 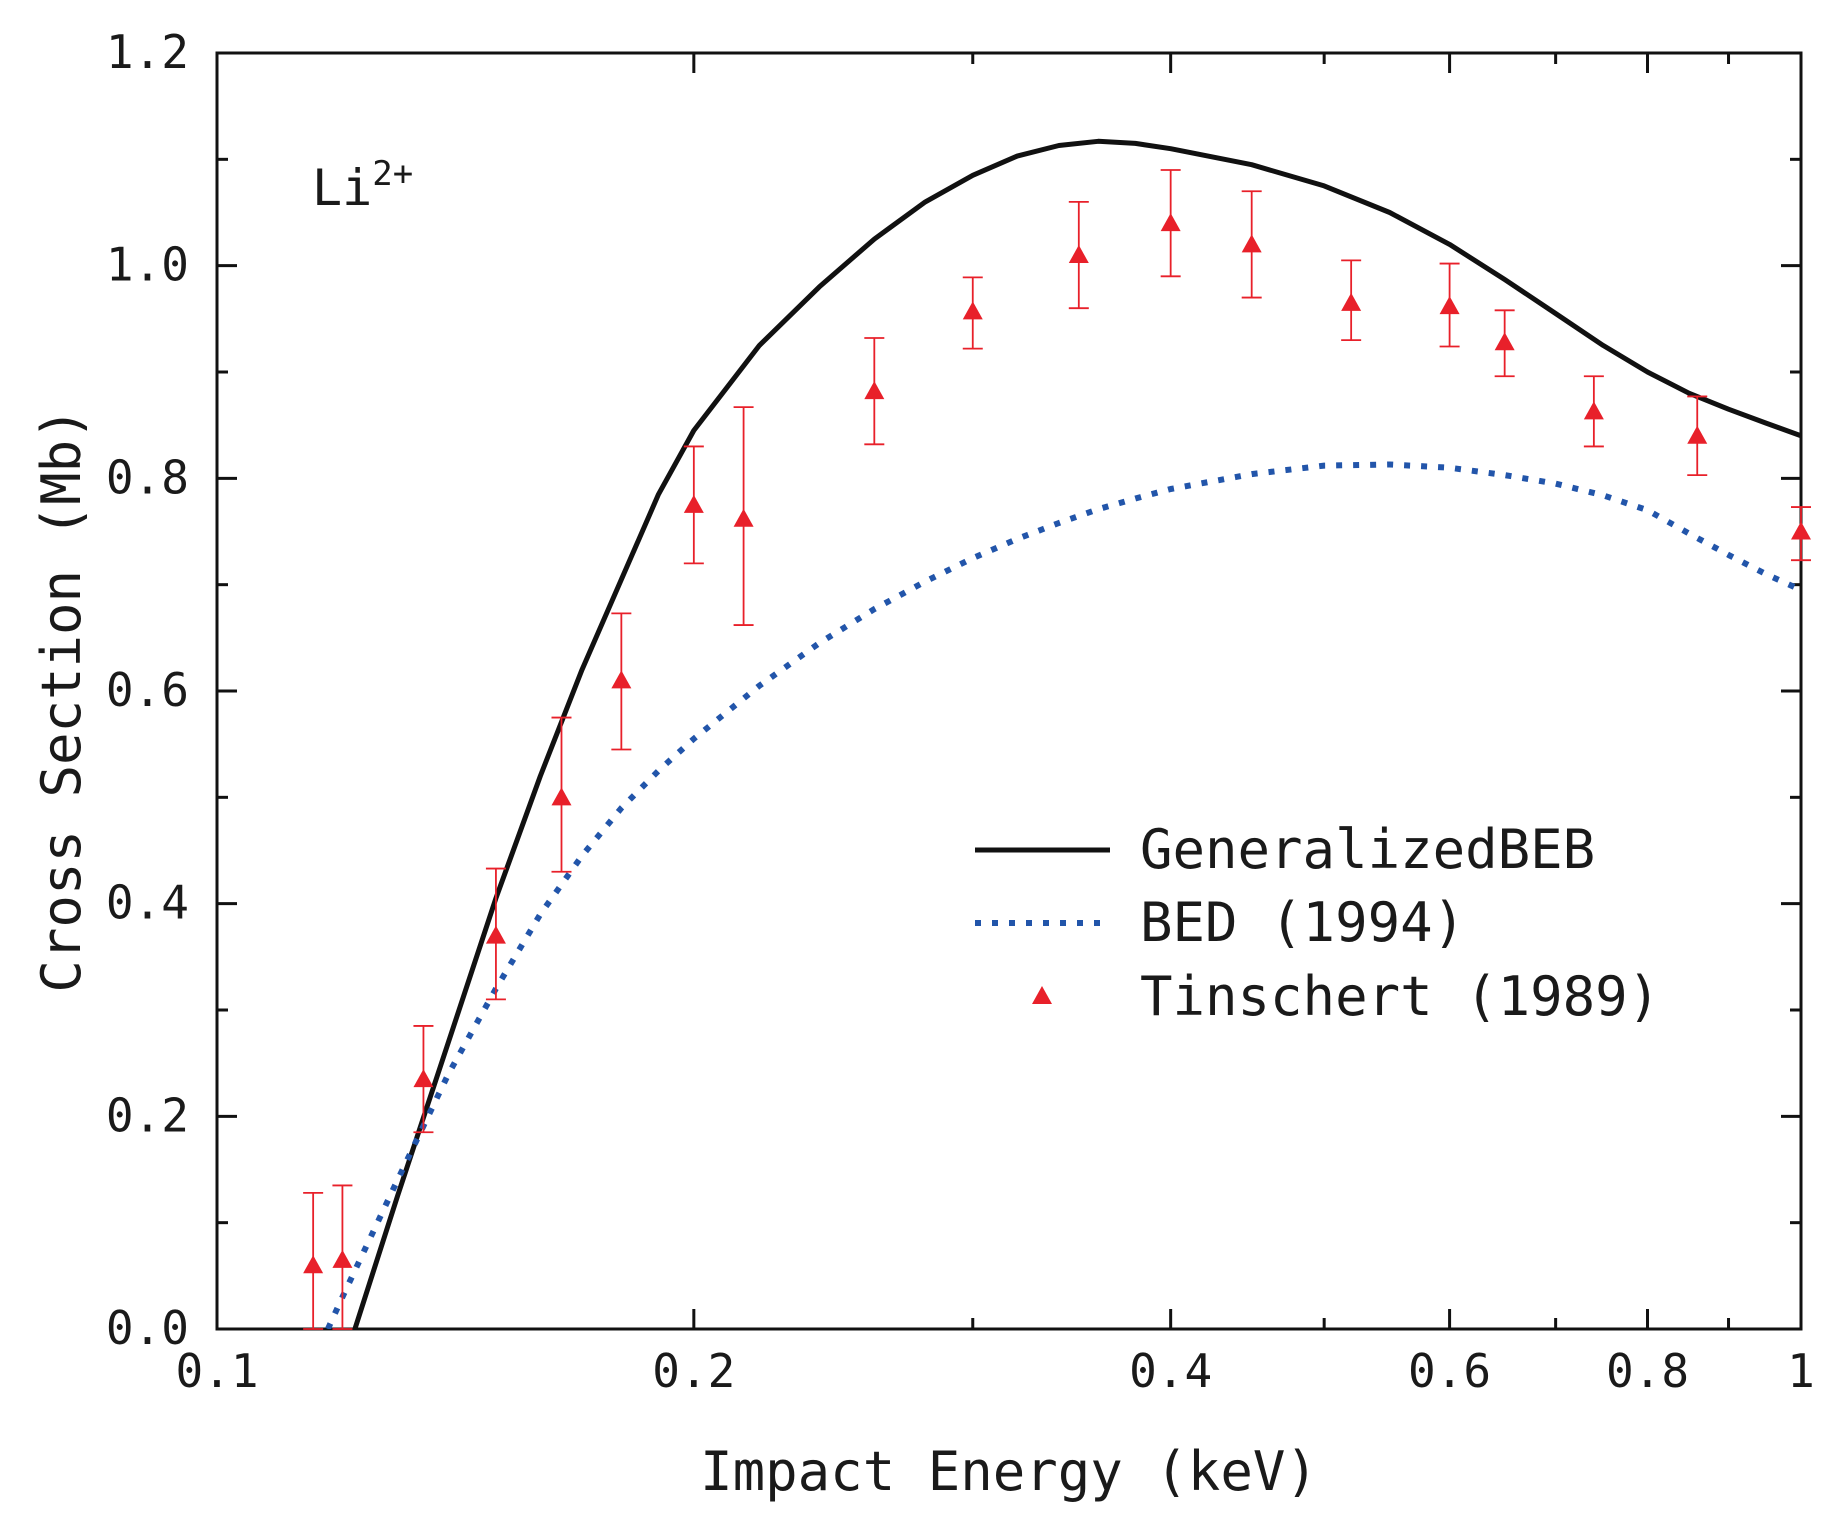 What do you see at coordinates (61, 699) in the screenshot?
I see `y-axis-title: Cross Section (Mb)` at bounding box center [61, 699].